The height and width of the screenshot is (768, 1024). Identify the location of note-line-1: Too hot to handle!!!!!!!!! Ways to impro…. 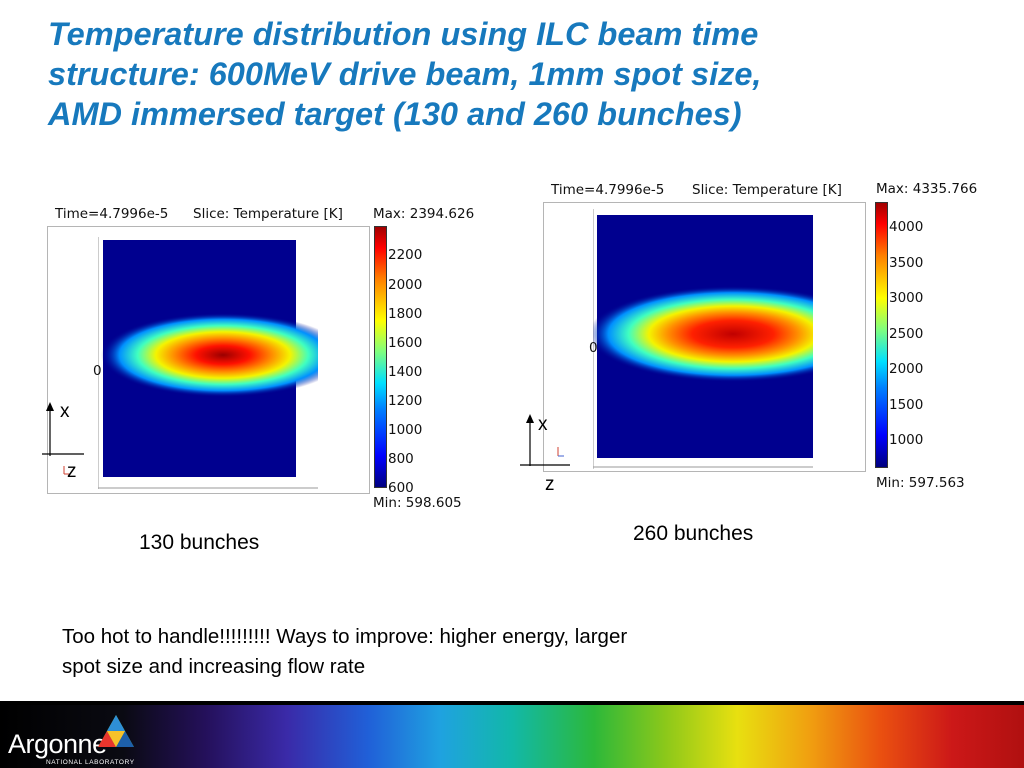
(345, 636).